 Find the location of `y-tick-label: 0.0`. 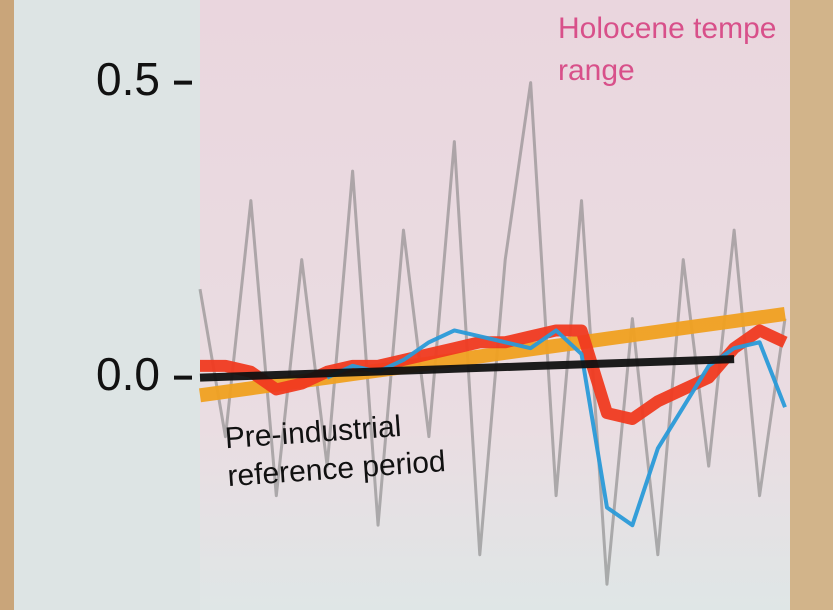

y-tick-label: 0.0 is located at coordinates (128, 374).